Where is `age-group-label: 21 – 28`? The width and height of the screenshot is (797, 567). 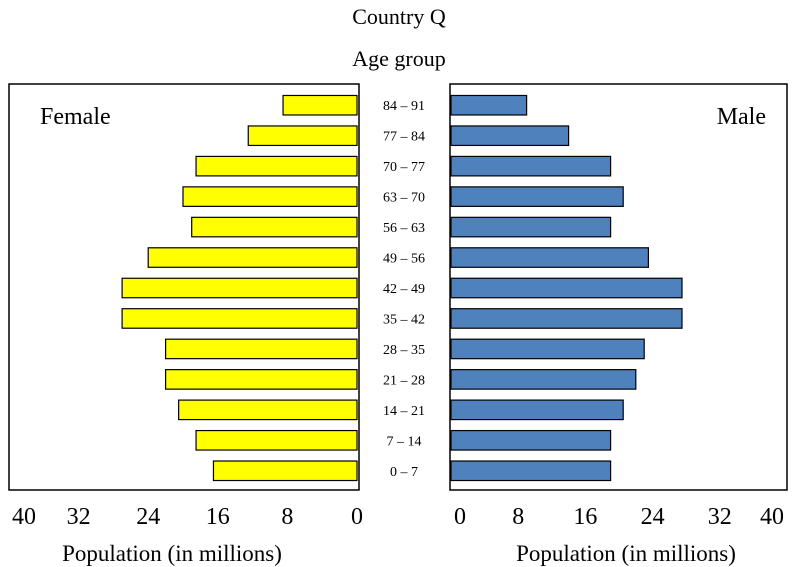 age-group-label: 21 – 28 is located at coordinates (404, 380).